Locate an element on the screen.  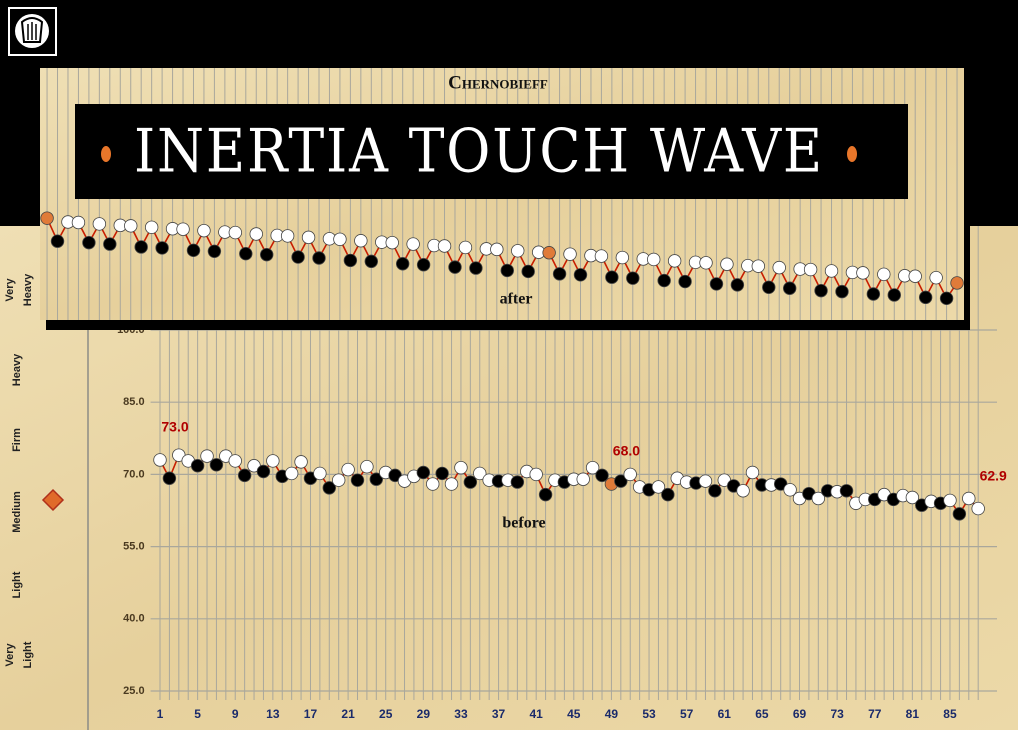
x-tick-label: 41 is located at coordinates (537, 714).